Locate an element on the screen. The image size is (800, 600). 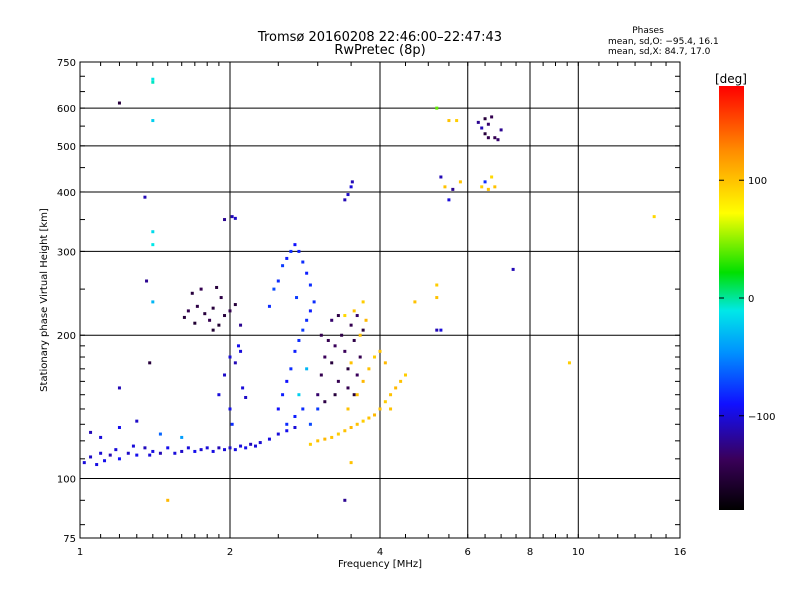
chart-subtitle: RwPretec (8p) is located at coordinates (379, 50).